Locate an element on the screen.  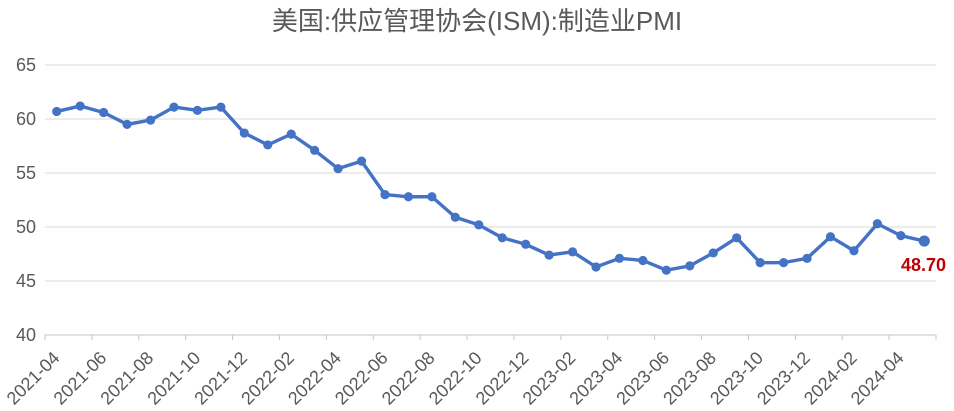
chart-title: 美国:供应管理协会(ISM):制造业PMI is located at coordinates (477, 21).